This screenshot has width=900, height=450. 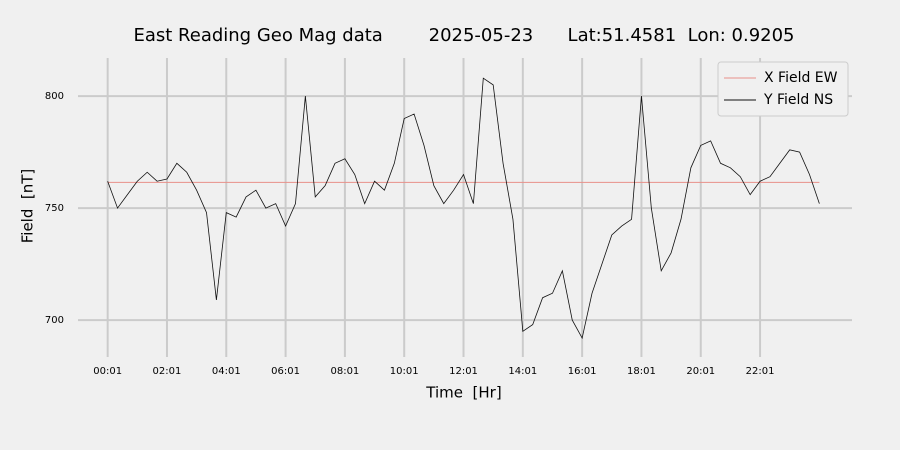 I want to click on y-tick-label: 750, so click(x=54, y=208).